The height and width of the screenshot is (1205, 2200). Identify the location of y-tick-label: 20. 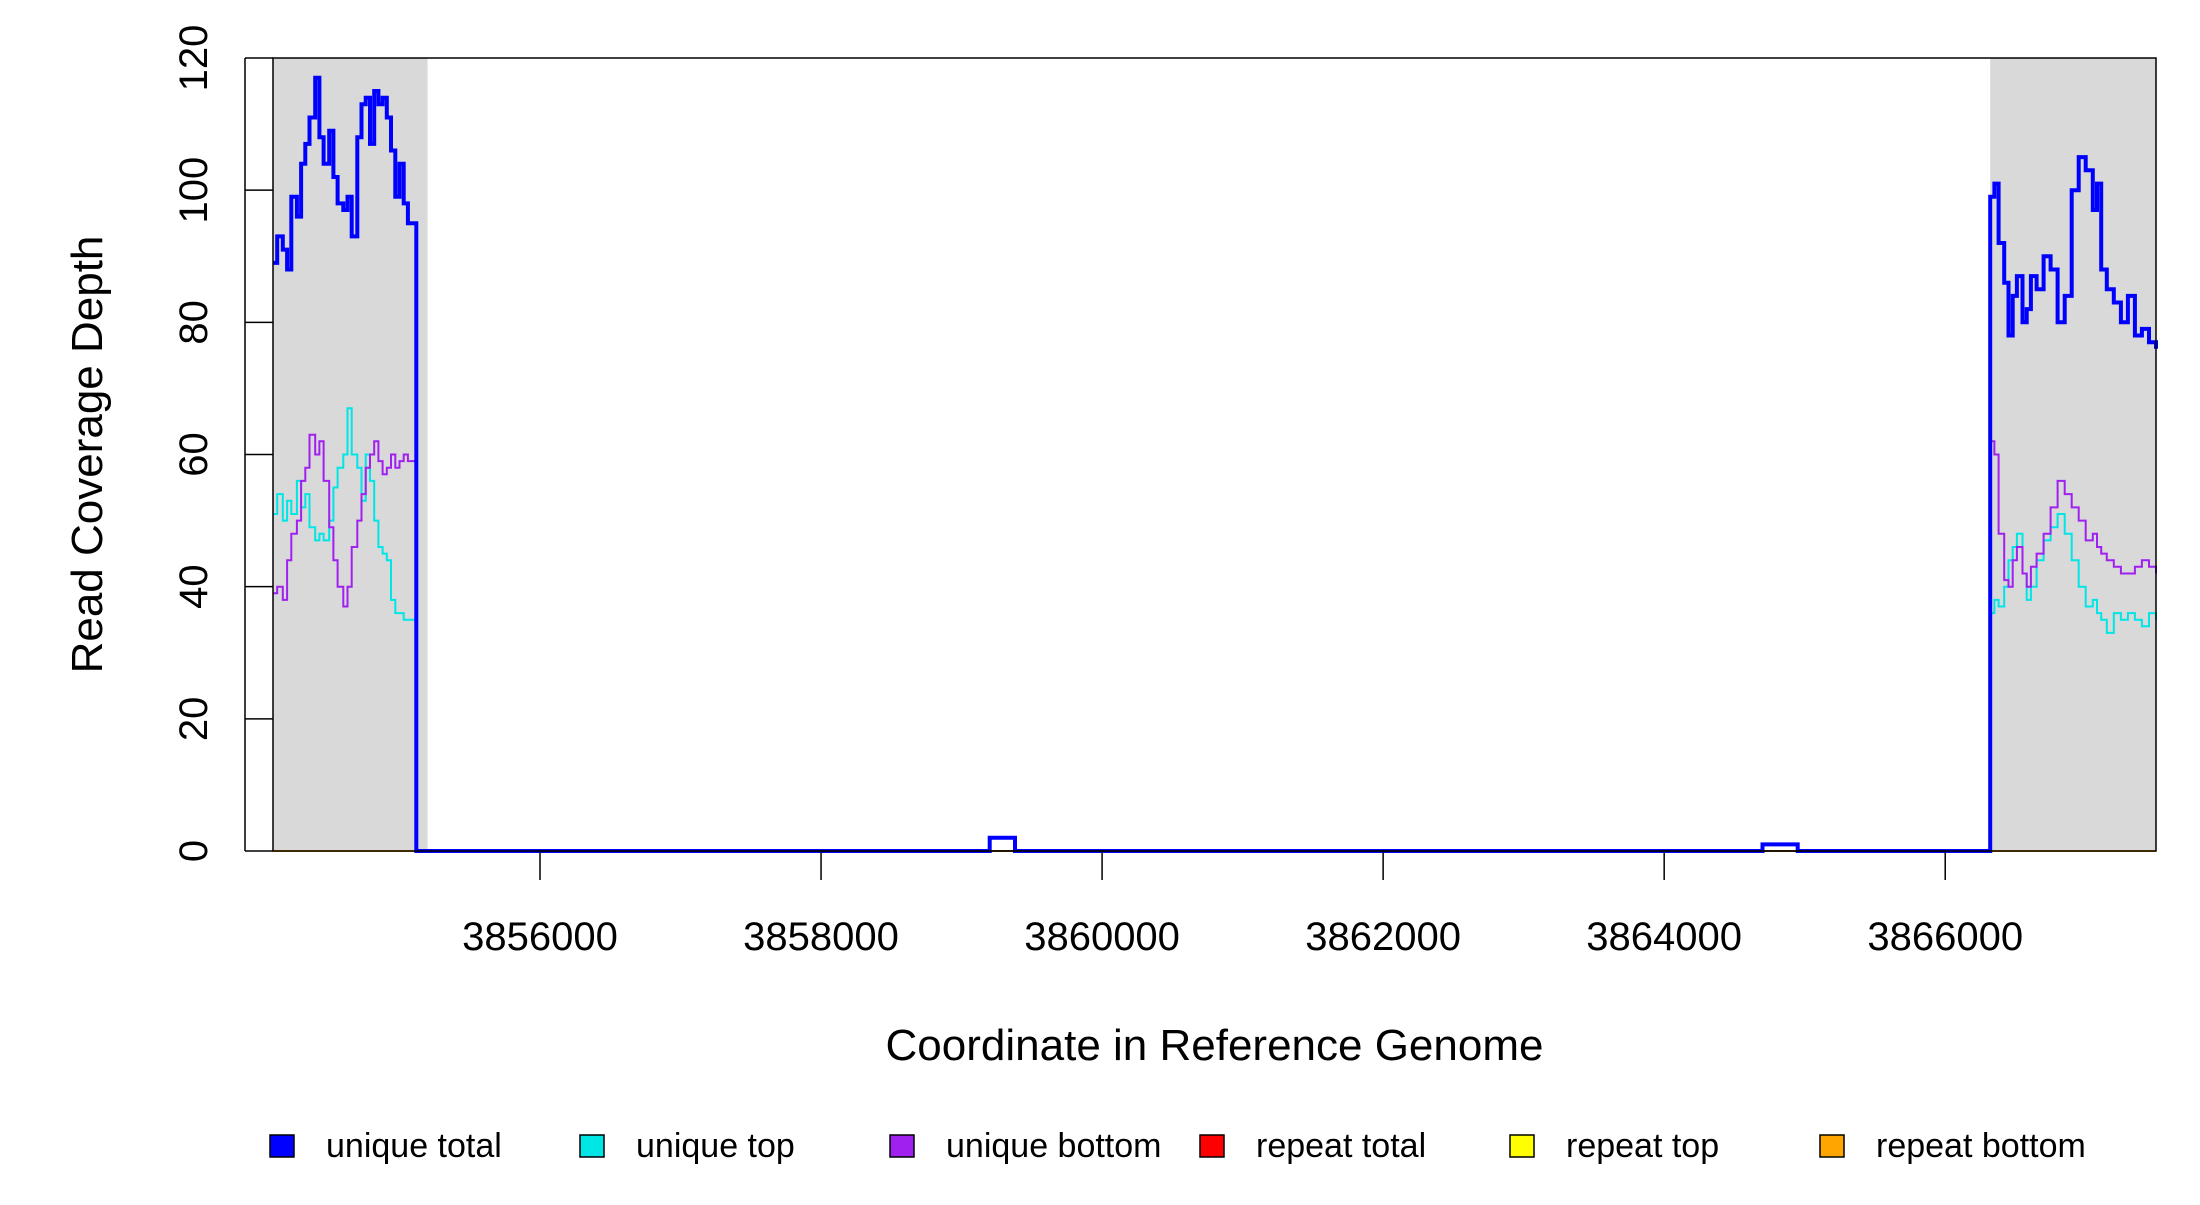
(194, 719).